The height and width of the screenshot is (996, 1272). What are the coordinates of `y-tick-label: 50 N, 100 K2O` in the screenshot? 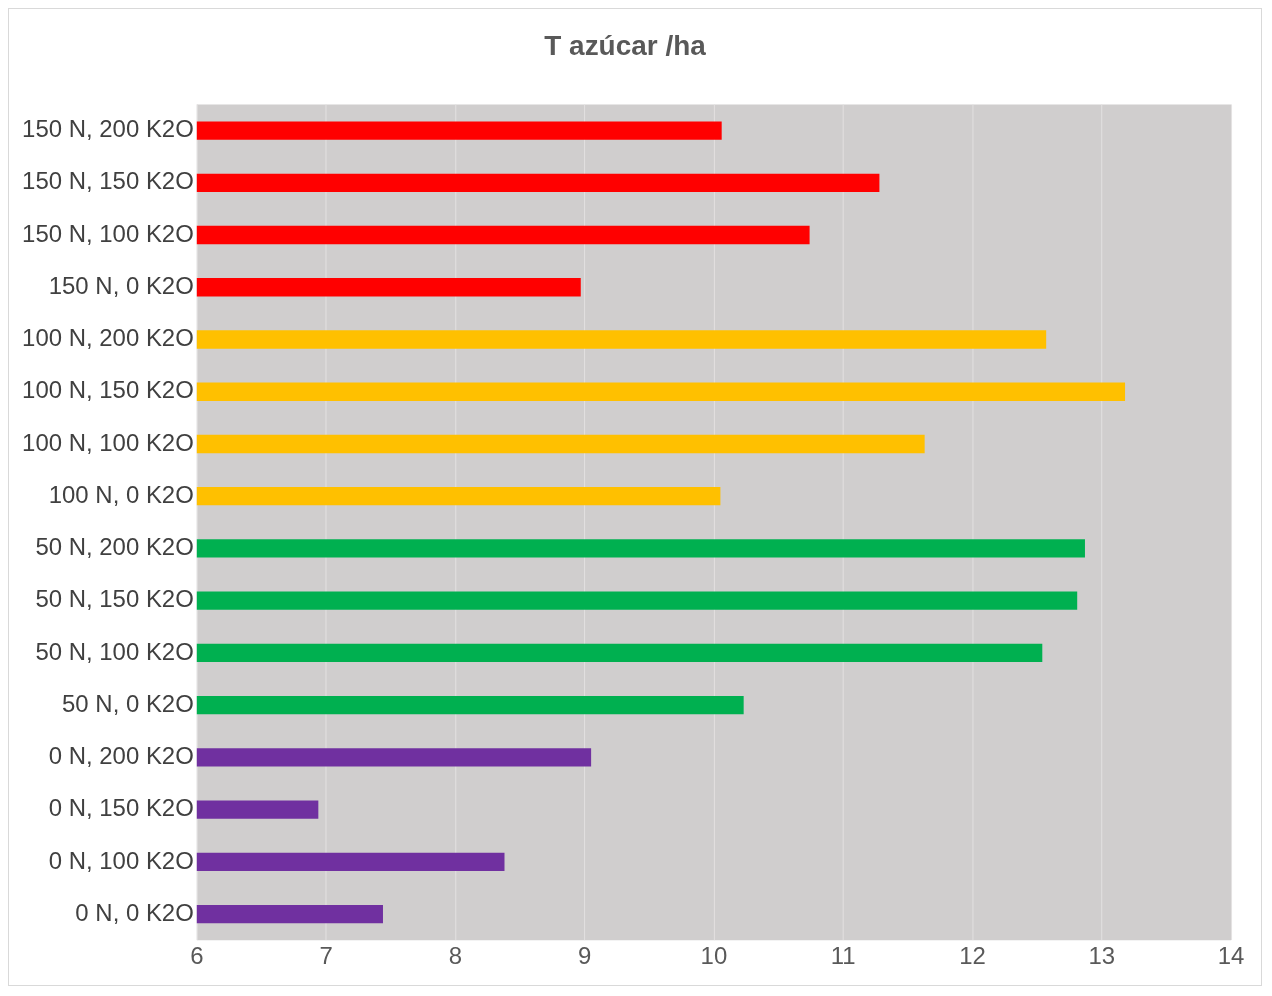 It's located at (114, 651).